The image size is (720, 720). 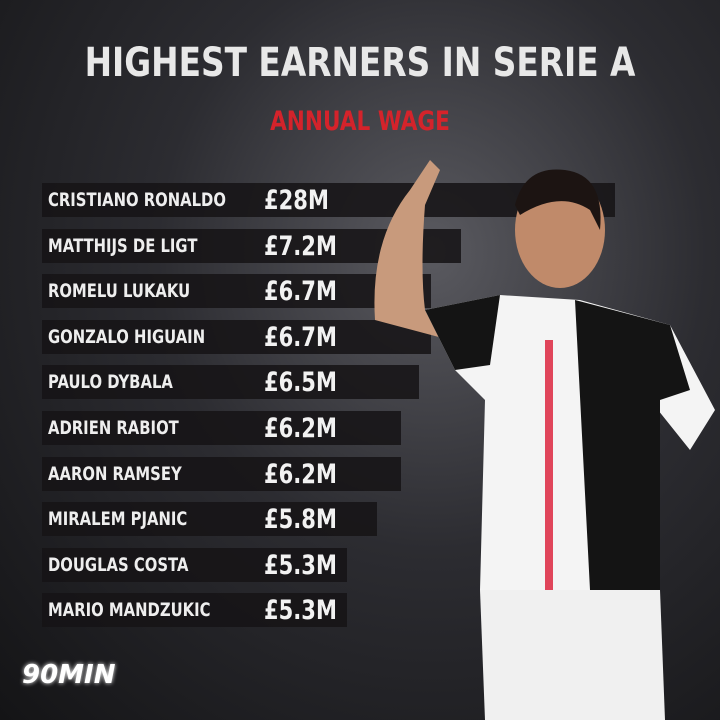 What do you see at coordinates (123, 245) in the screenshot?
I see `bar-category-label: MATTHIJS DE LIGT` at bounding box center [123, 245].